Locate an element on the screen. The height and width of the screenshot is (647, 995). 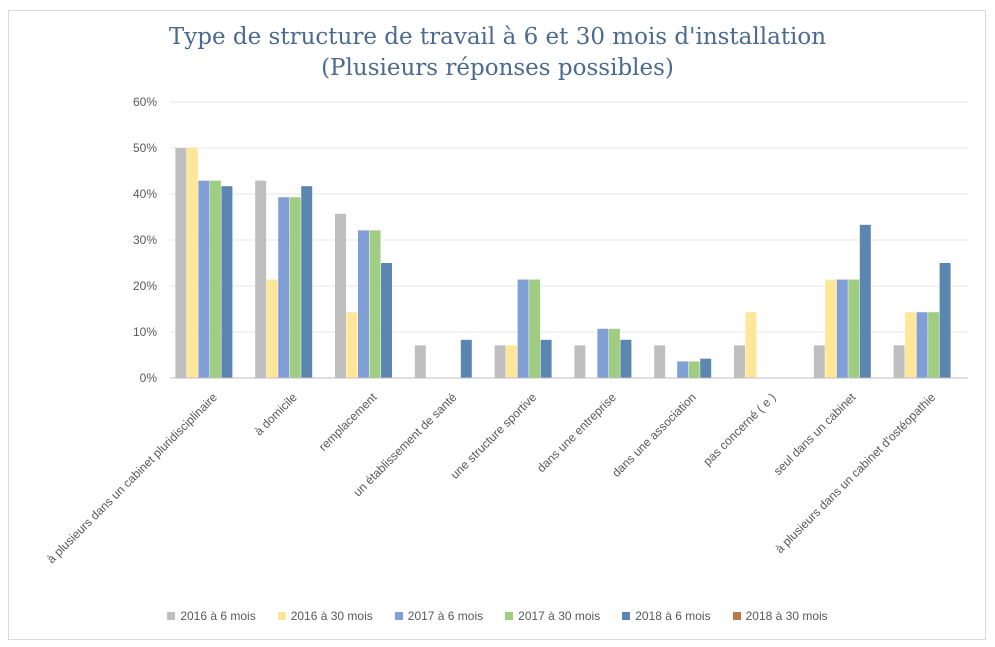
x-category-label: seul dans un cabinet is located at coordinates (815, 434).